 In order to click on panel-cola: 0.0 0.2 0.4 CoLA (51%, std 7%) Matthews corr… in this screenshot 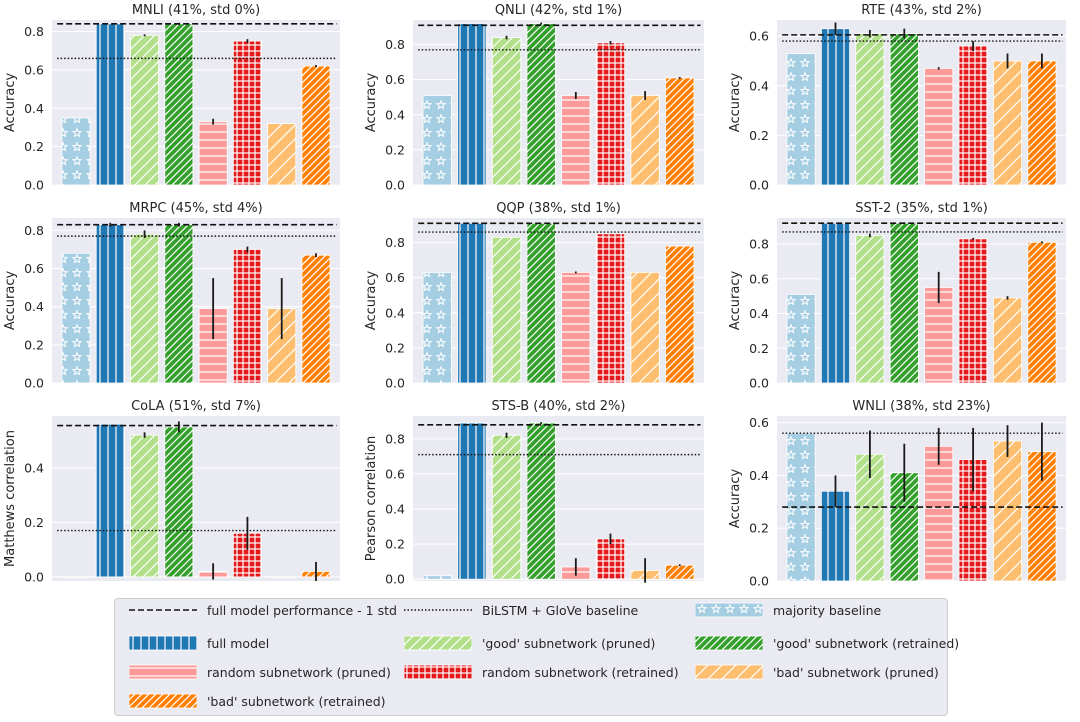, I will do `click(171, 491)`.